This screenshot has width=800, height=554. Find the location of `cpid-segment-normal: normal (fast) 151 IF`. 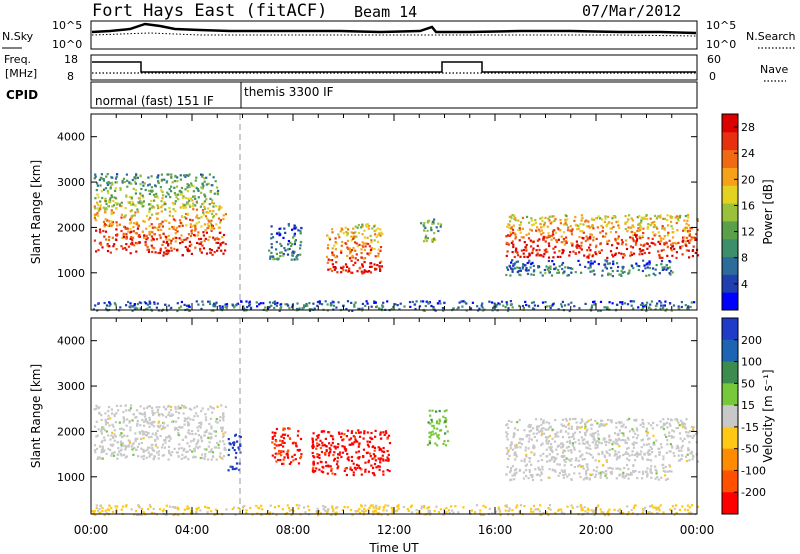

cpid-segment-normal: normal (fast) 151 IF is located at coordinates (154, 101).